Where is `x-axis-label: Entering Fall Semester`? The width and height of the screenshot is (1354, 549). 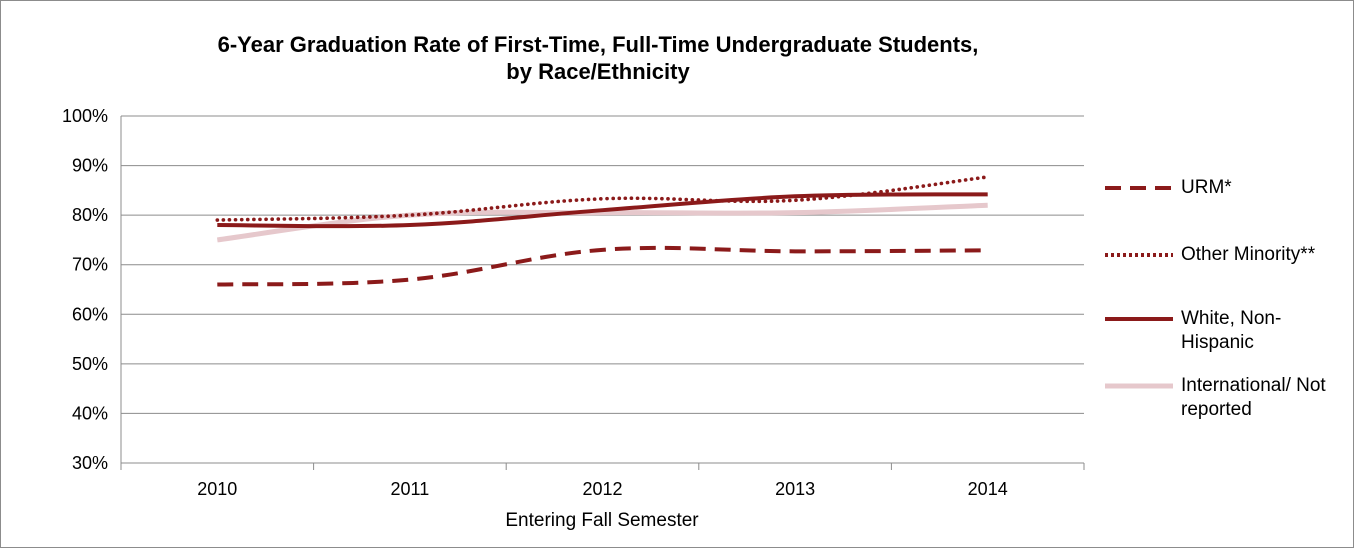
x-axis-label: Entering Fall Semester is located at coordinates (602, 520).